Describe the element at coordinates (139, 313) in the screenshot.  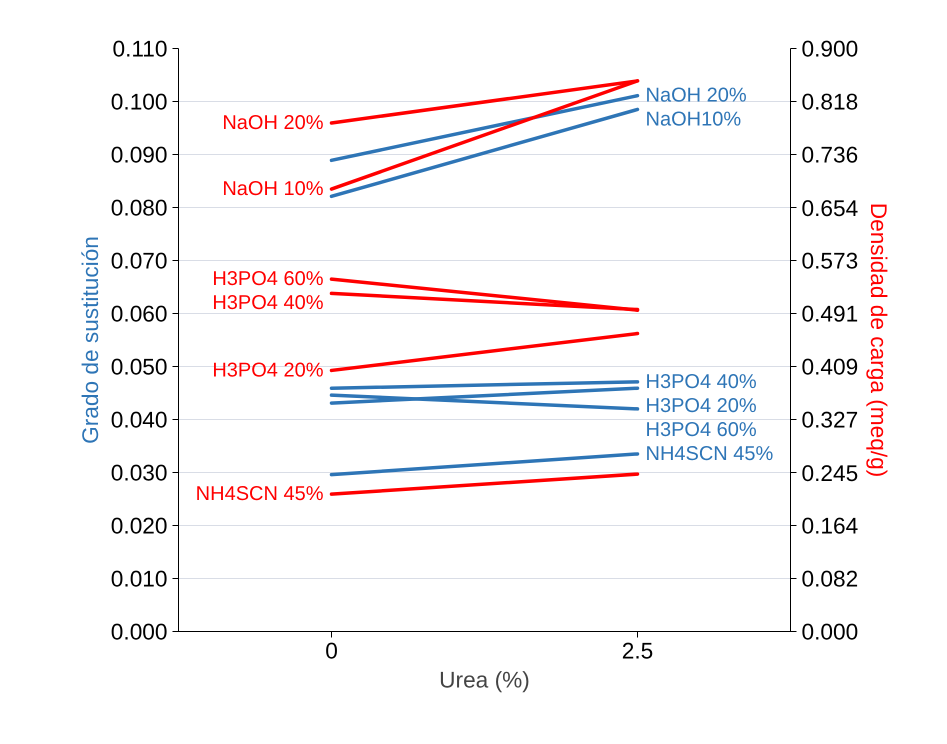
I see `y-tick-label: 0.060` at that location.